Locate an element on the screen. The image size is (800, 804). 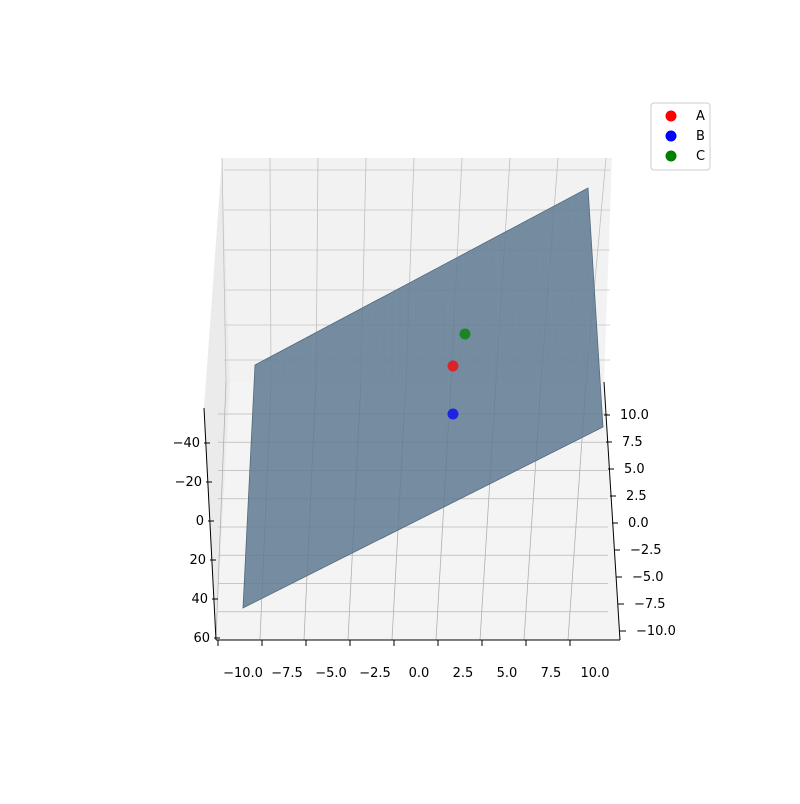
y-tick-label: 2.5 is located at coordinates (636, 496).